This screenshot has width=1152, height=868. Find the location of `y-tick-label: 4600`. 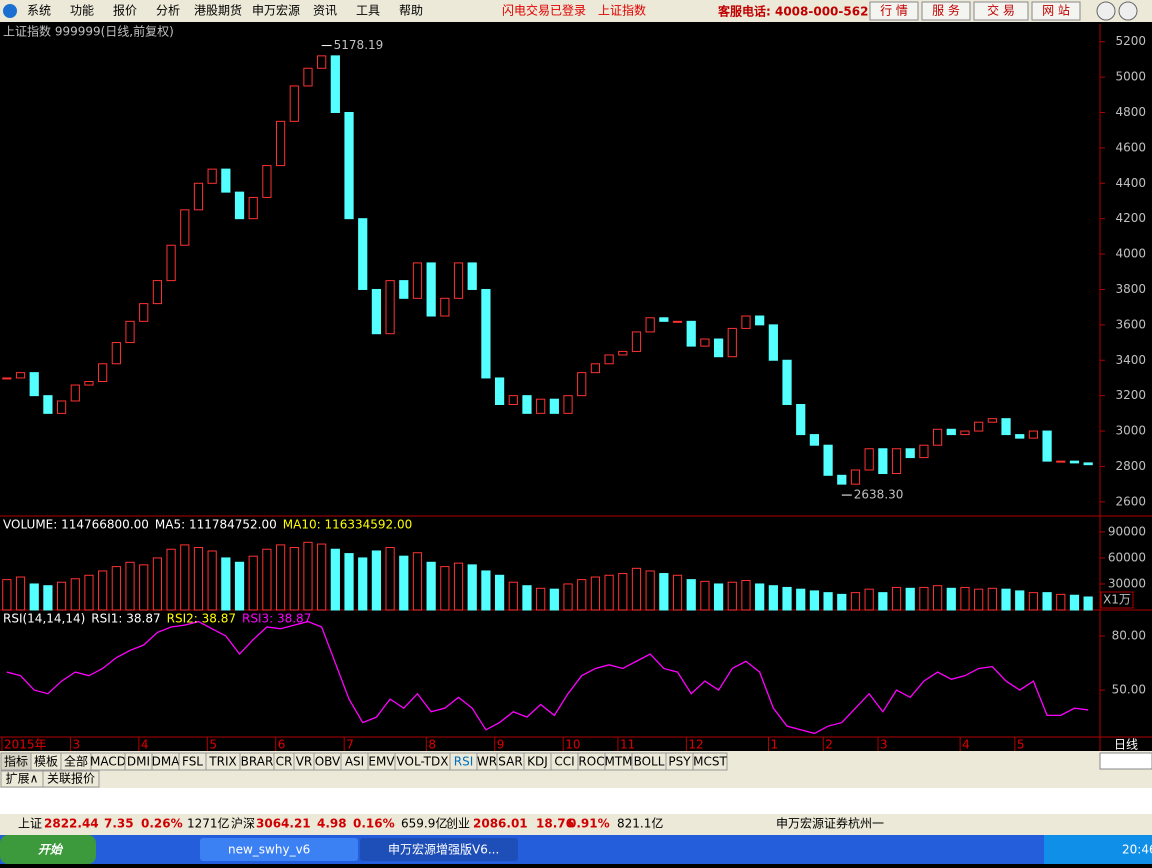

y-tick-label: 4600 is located at coordinates (1130, 147).